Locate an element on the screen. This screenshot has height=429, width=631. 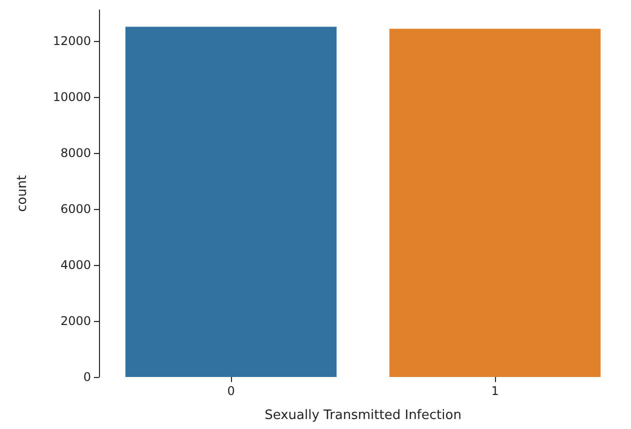
y-tick-label: 12000 is located at coordinates (71, 41).